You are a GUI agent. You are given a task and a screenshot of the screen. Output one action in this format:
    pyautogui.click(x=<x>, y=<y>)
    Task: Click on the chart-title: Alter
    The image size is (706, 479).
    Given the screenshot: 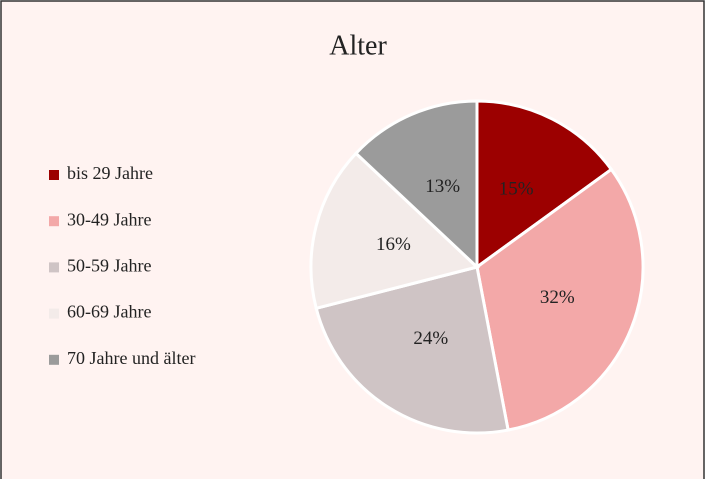 What is the action you would take?
    pyautogui.click(x=358, y=45)
    